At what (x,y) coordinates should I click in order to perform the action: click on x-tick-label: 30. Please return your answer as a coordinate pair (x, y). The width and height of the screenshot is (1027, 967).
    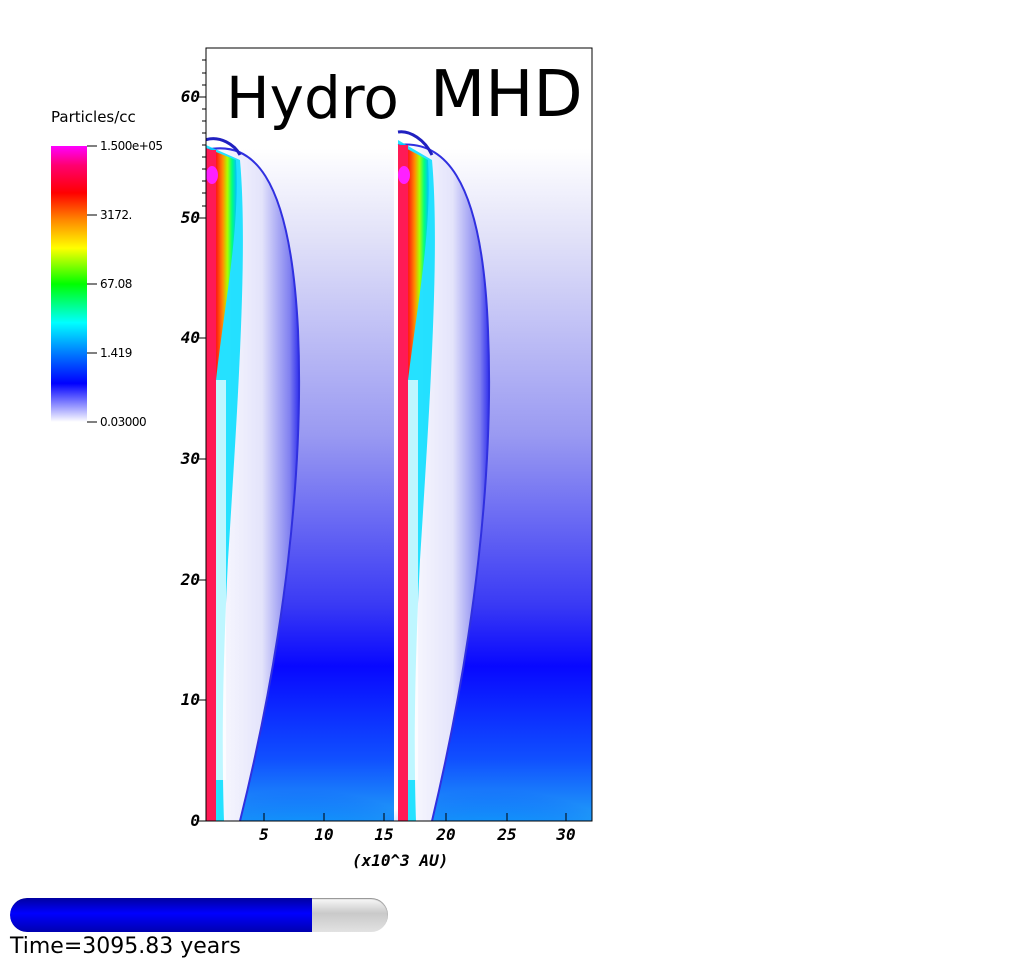
    Looking at the image, I should click on (566, 834).